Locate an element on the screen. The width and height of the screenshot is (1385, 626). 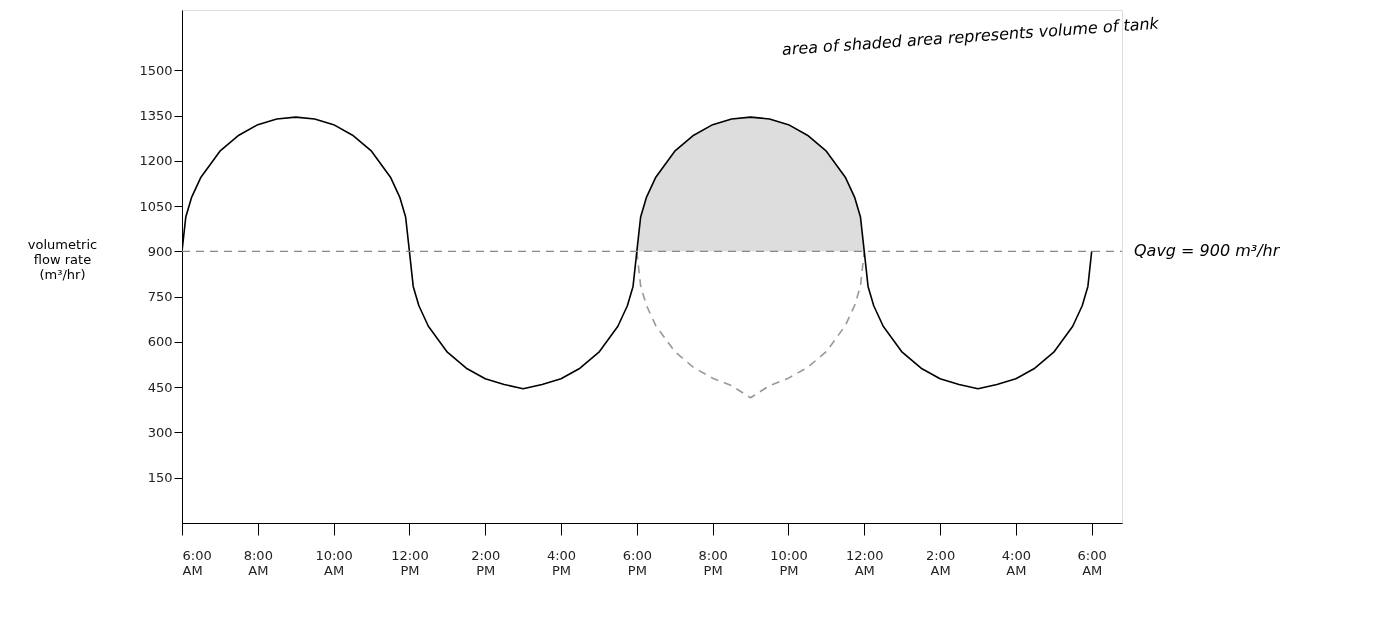
x-tick-label: 12:00 AM is located at coordinates (865, 562).